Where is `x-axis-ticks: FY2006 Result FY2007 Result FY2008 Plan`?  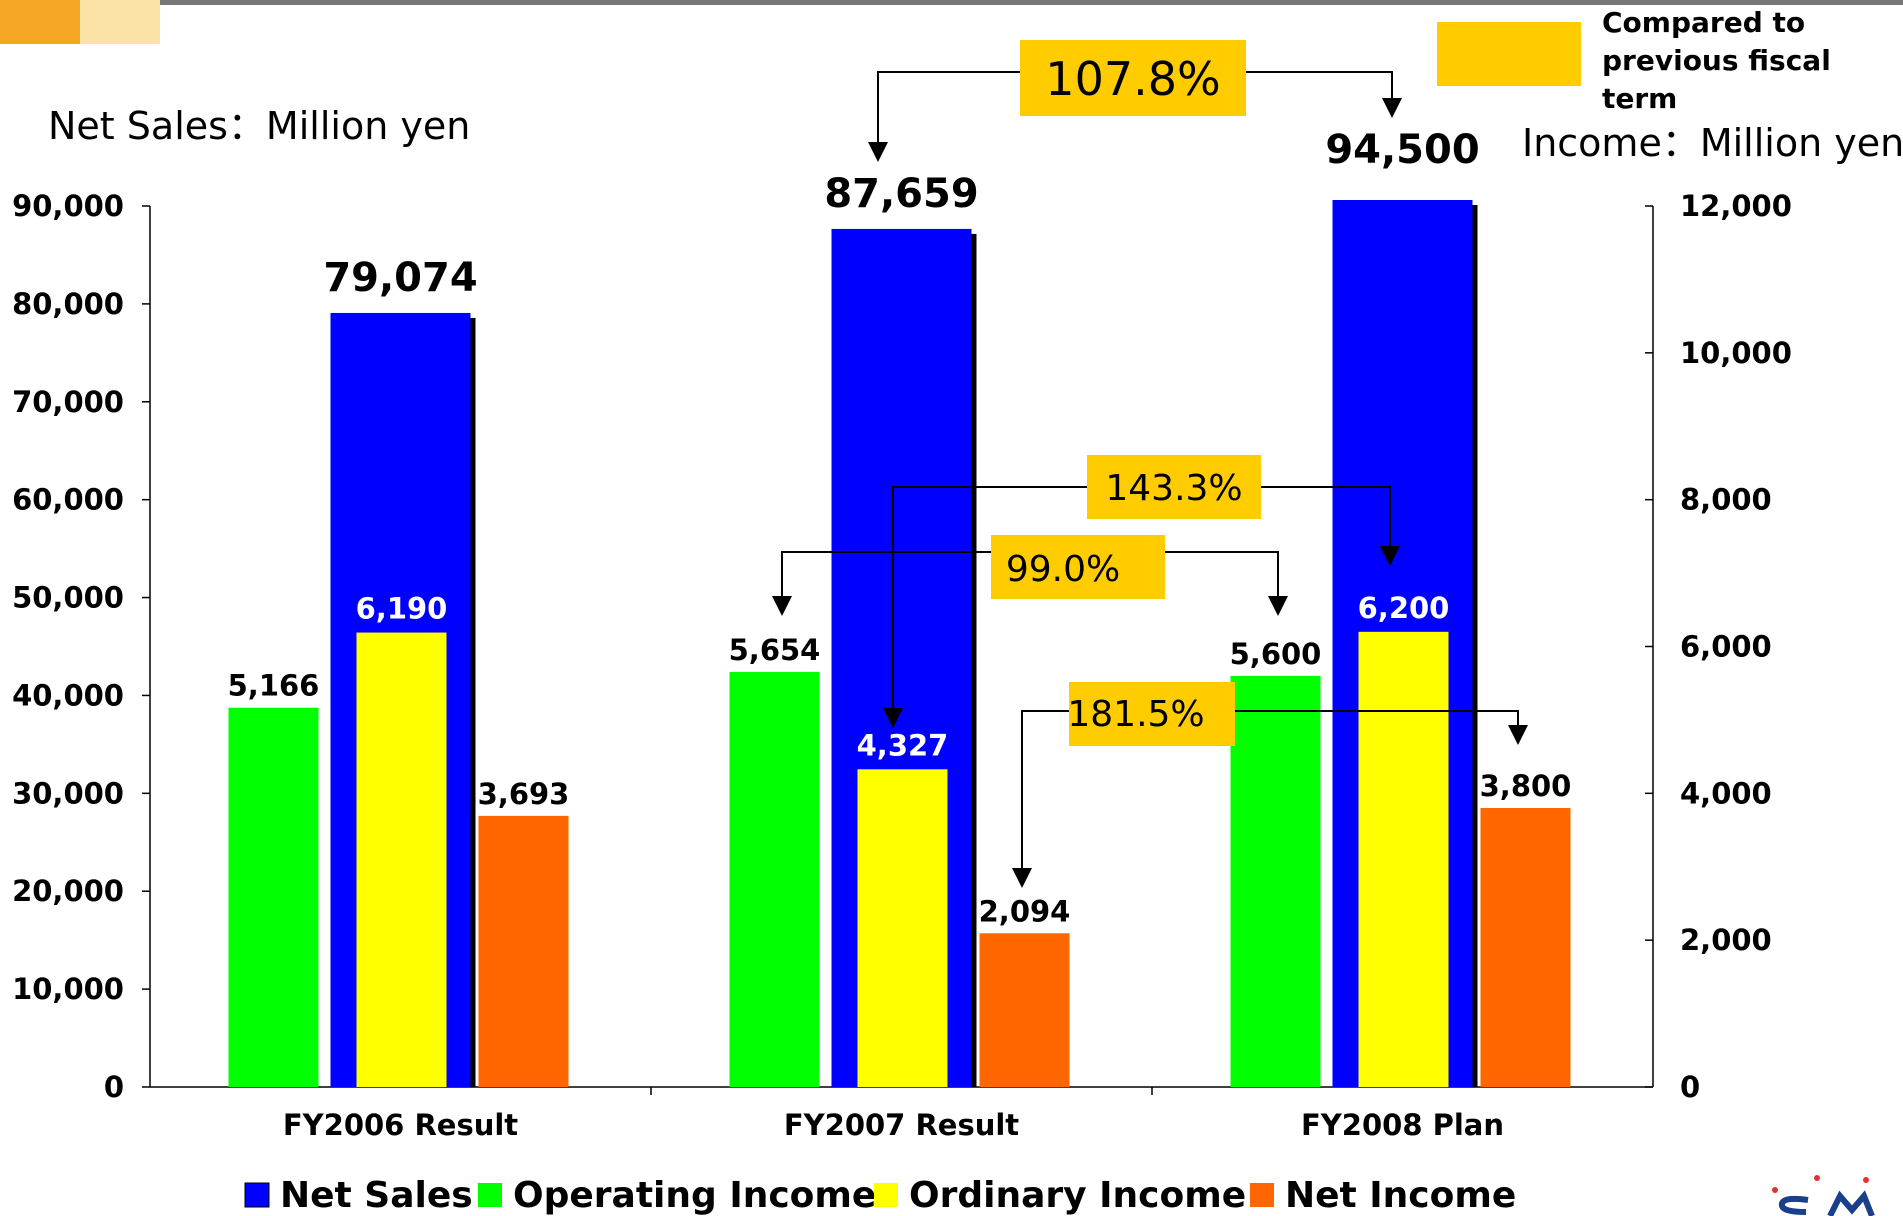 x-axis-ticks: FY2006 Result FY2007 Result FY2008 Plan is located at coordinates (893, 1114).